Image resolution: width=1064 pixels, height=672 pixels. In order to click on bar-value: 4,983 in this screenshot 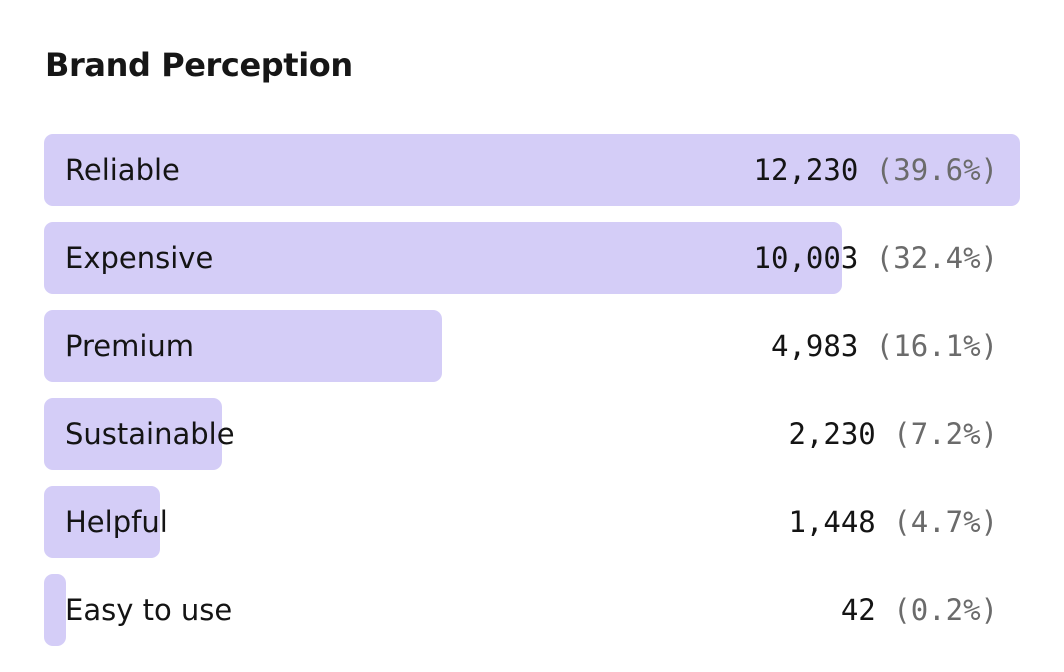, I will do `click(815, 346)`.